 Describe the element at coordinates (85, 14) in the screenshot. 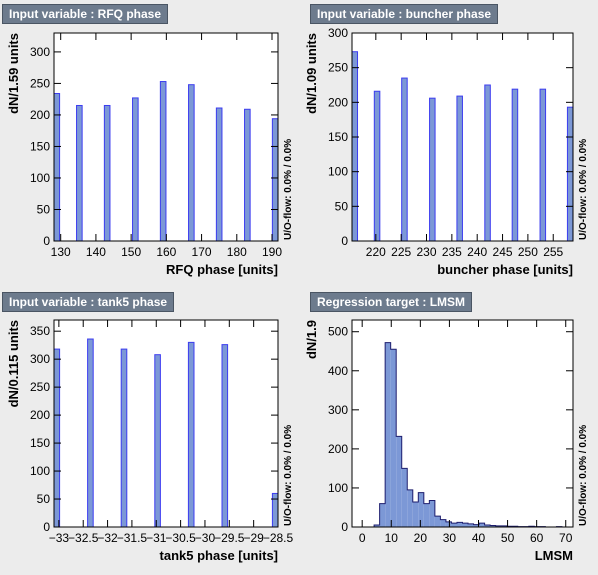

I see `panel-title-rfq: Input variable : RFQ phase` at that location.